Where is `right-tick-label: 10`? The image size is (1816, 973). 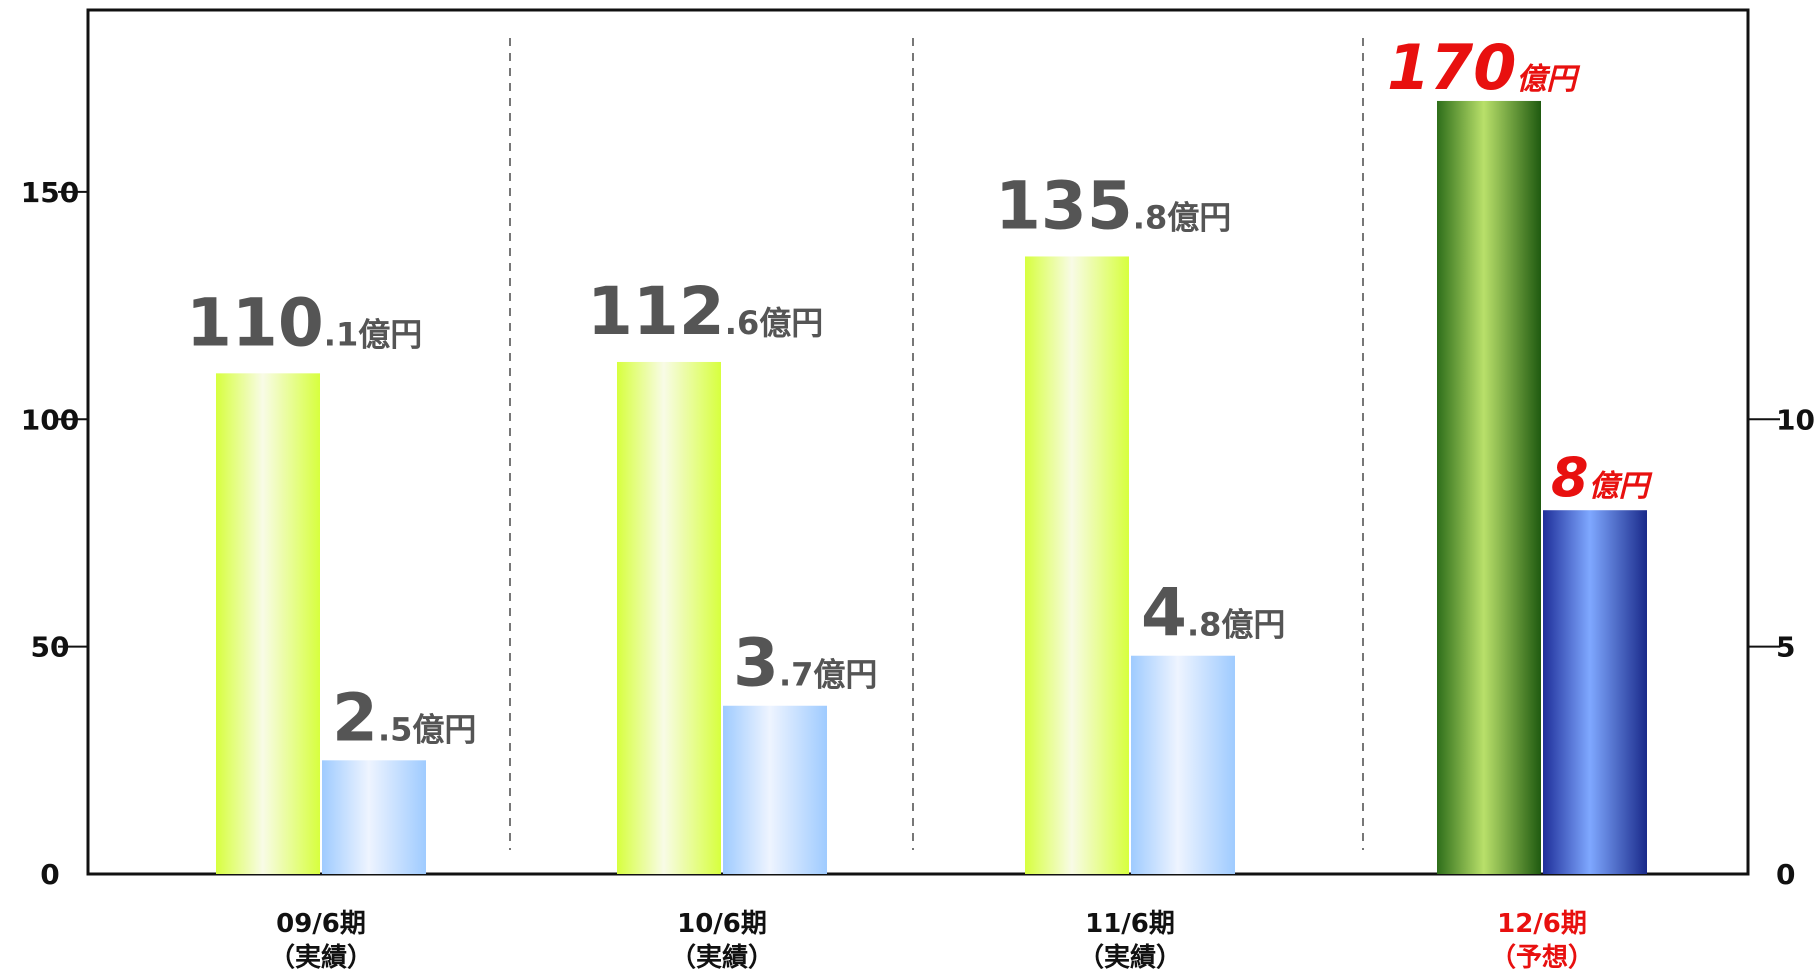 right-tick-label: 10 is located at coordinates (1795, 419).